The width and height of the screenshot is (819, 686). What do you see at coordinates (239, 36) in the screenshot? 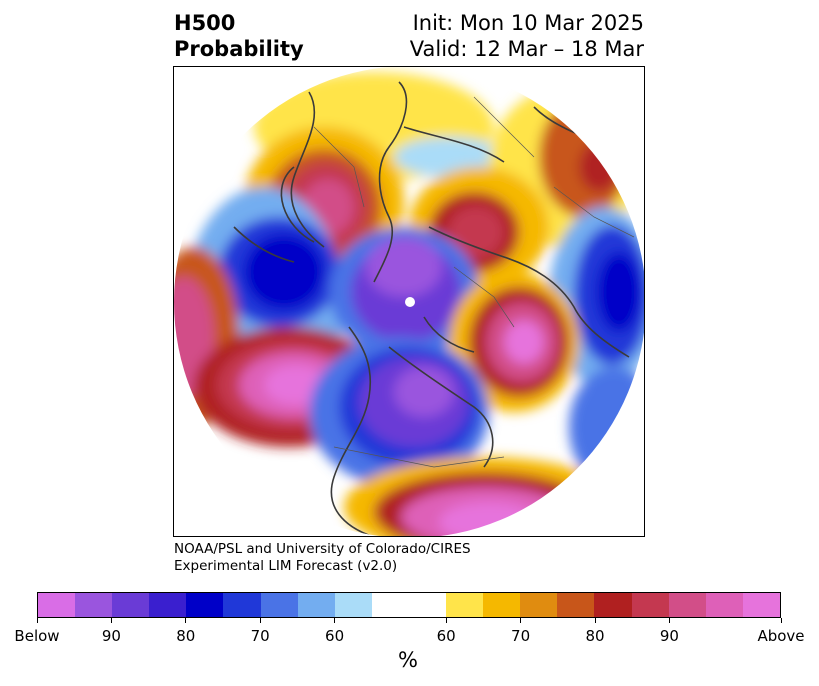
I see `chart-title-left: H500 Probability` at bounding box center [239, 36].